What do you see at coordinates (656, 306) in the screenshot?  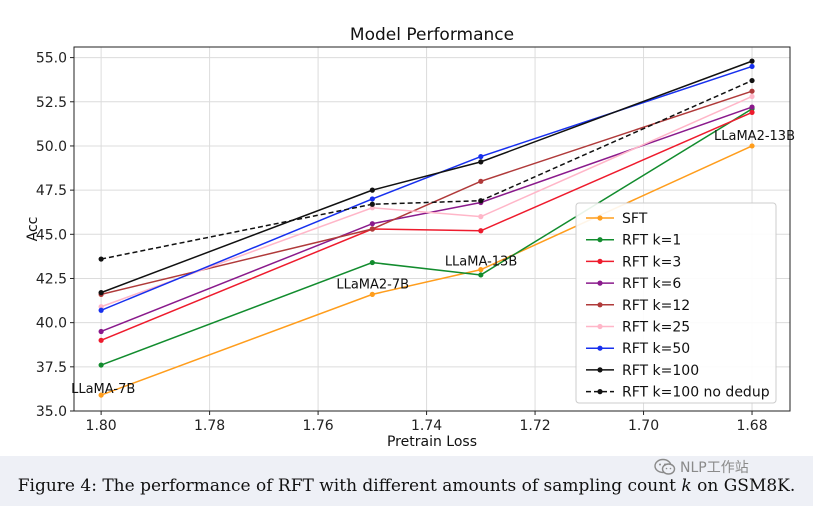 I see `legend-label: RFT k=12` at bounding box center [656, 306].